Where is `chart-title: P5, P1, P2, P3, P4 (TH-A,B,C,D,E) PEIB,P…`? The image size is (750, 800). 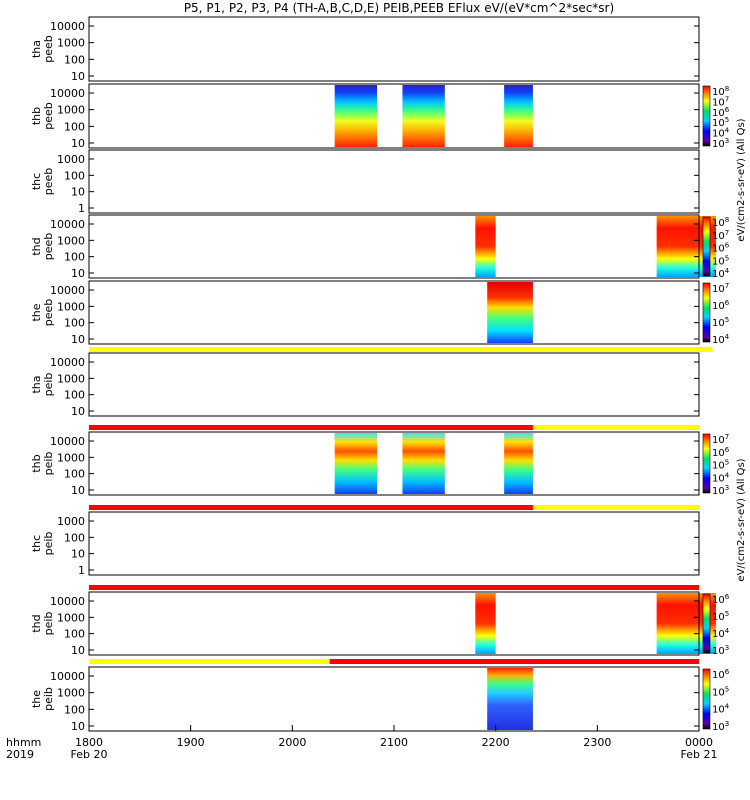 chart-title: P5, P1, P2, P3, P4 (TH-A,B,C,D,E) PEIB,P… is located at coordinates (399, 8).